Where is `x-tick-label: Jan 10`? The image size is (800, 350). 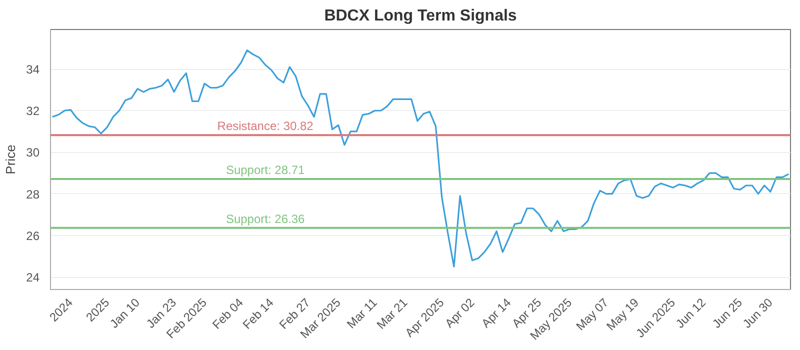
x-tick-label: Jan 10 is located at coordinates (125, 313).